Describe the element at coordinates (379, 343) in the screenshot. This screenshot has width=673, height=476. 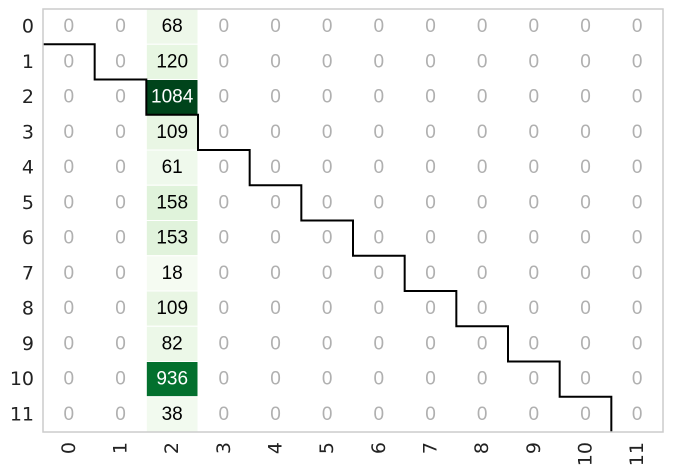
I see `heatmap-cell-r9-c6` at that location.